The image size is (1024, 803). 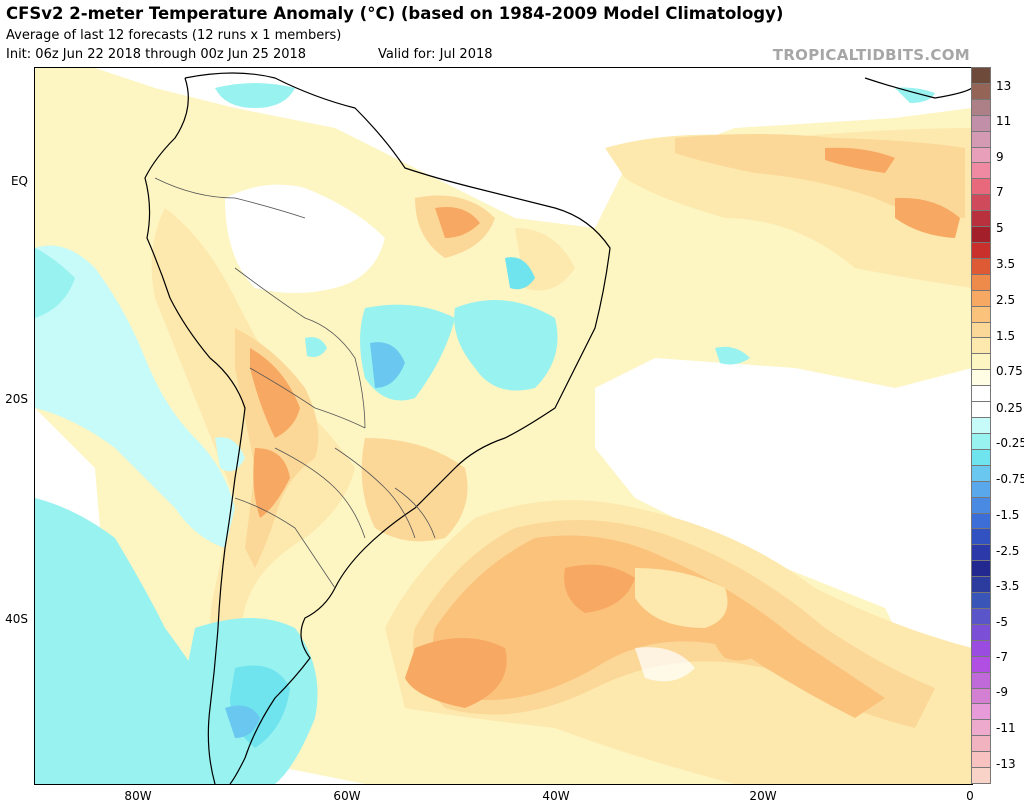 I want to click on colorbar-tick-label: 7, so click(x=1000, y=192).